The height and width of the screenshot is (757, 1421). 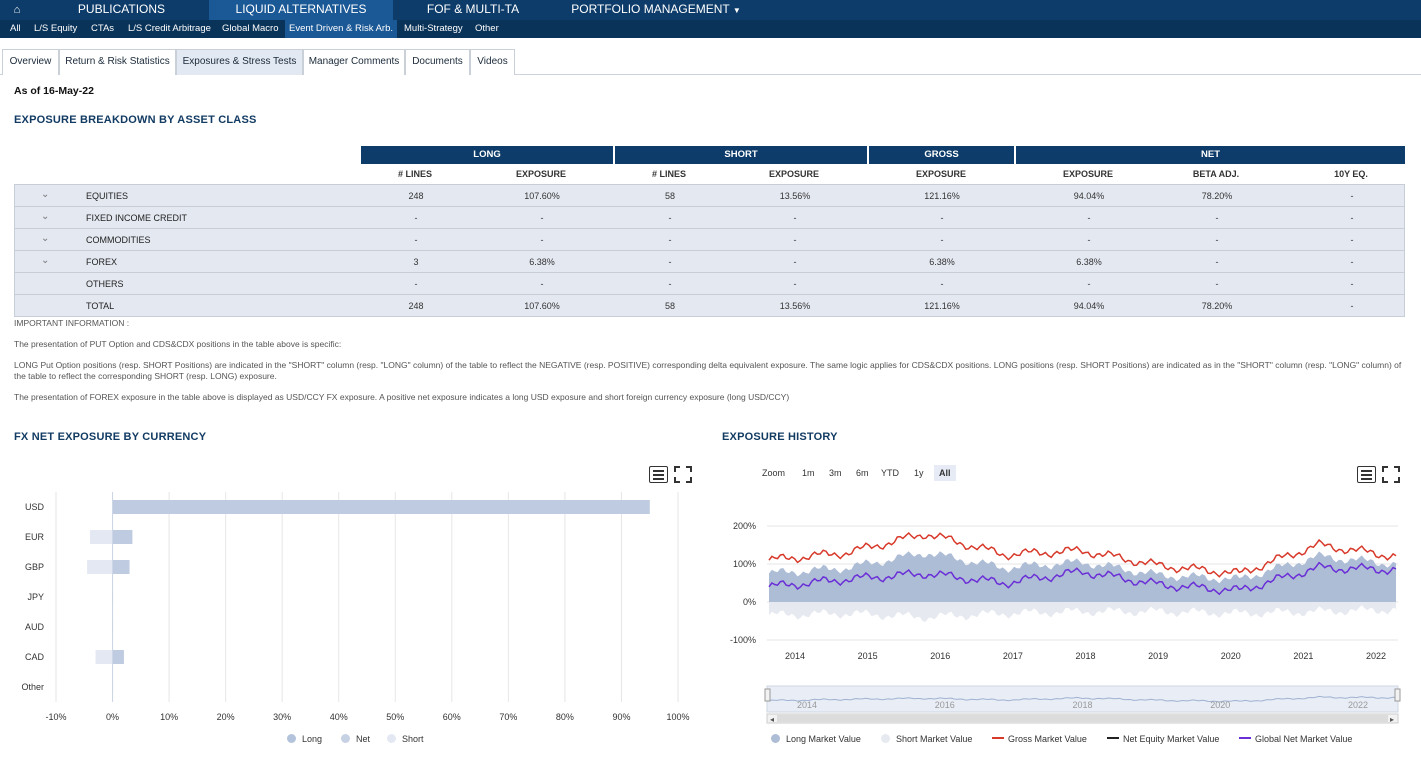 I want to click on subnav-other: Other, so click(x=487, y=28).